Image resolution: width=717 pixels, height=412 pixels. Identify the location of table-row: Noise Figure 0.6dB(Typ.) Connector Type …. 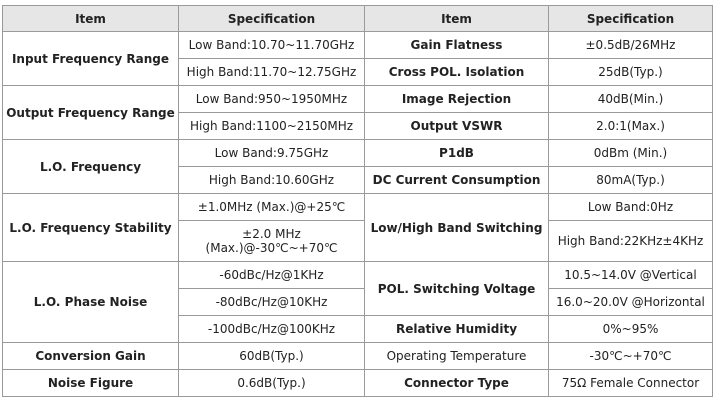
(357, 383).